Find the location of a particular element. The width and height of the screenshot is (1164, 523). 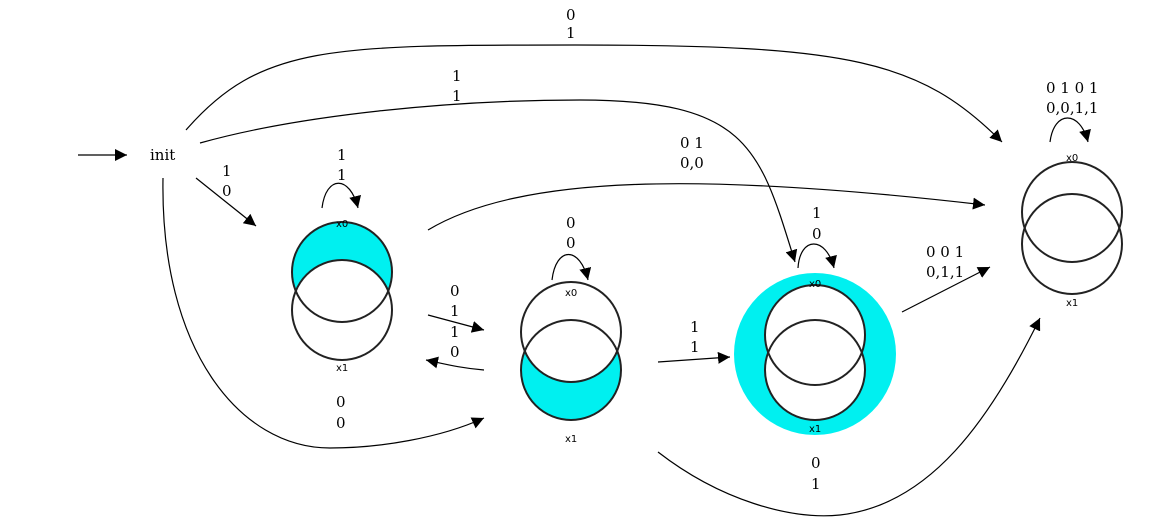

edge-d-self-label-bottom: 0,0,1,1 is located at coordinates (1072, 108).